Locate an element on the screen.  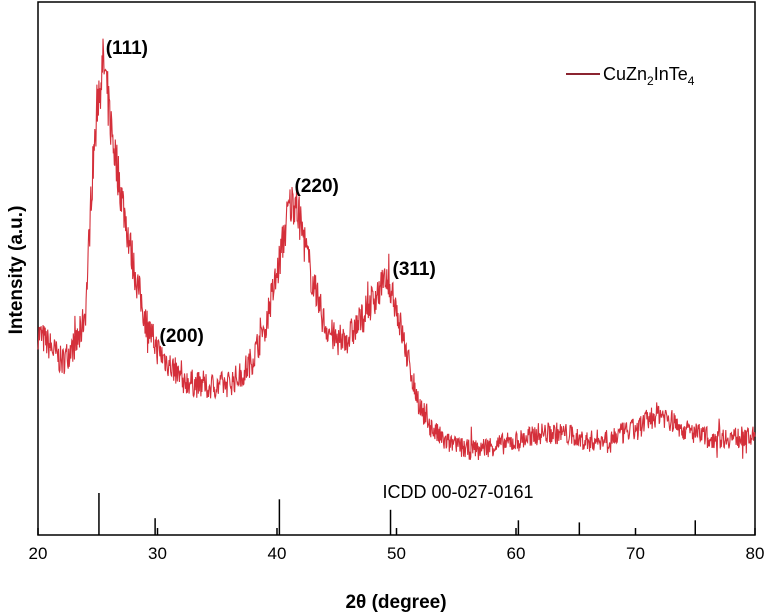
legend-sub1: 2 is located at coordinates (650, 81).